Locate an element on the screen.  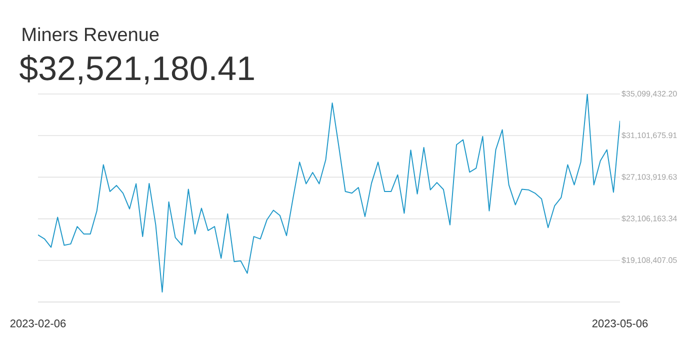
x-tick-label: 2023-02-06 is located at coordinates (38, 324).